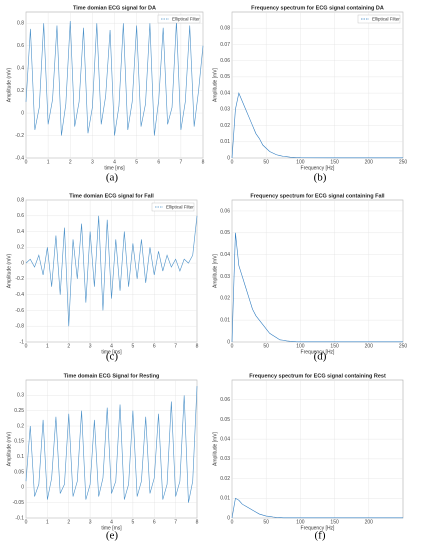  Describe the element at coordinates (19, 442) in the screenshot. I see `y-tick-label: 0.15` at that location.